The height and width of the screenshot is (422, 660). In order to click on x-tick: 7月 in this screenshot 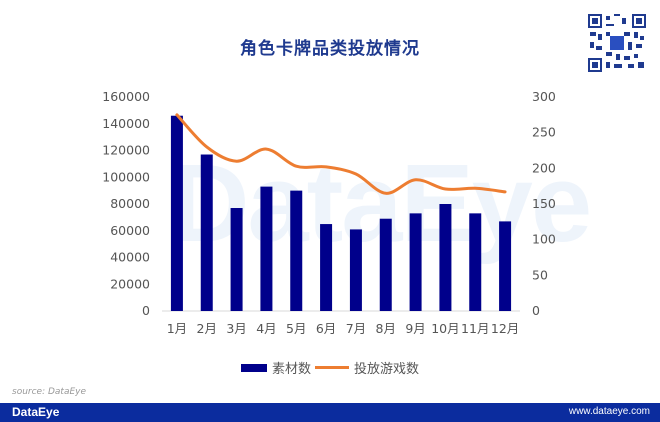, I will do `click(356, 328)`.